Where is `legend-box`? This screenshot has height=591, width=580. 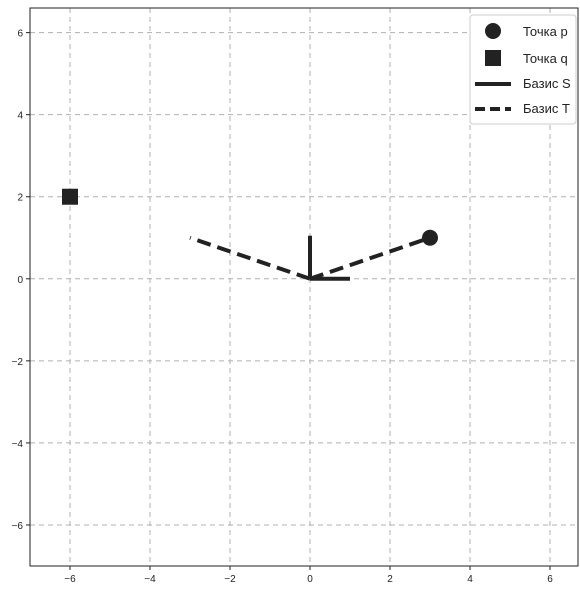
legend-box is located at coordinates (523, 69).